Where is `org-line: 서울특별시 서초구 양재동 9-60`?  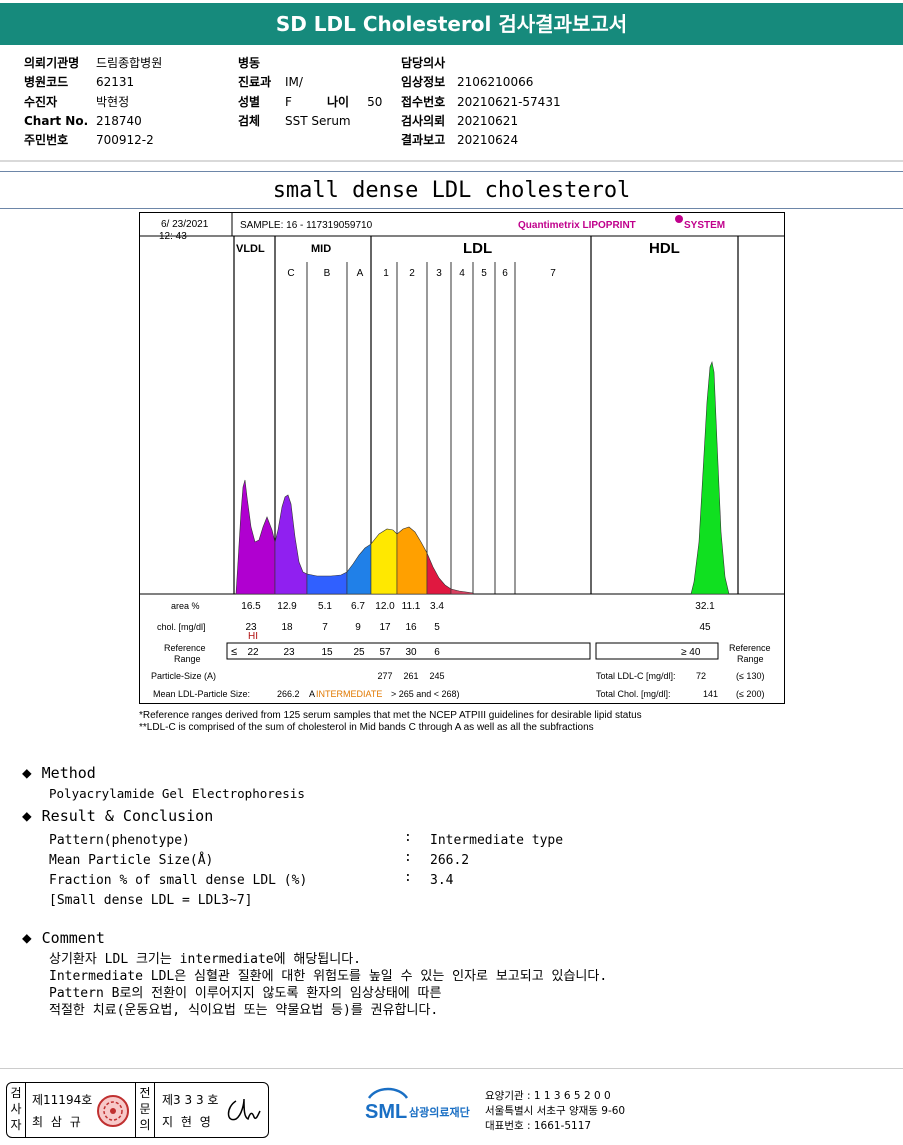 org-line: 서울특별시 서초구 양재동 9-60 is located at coordinates (555, 1111).